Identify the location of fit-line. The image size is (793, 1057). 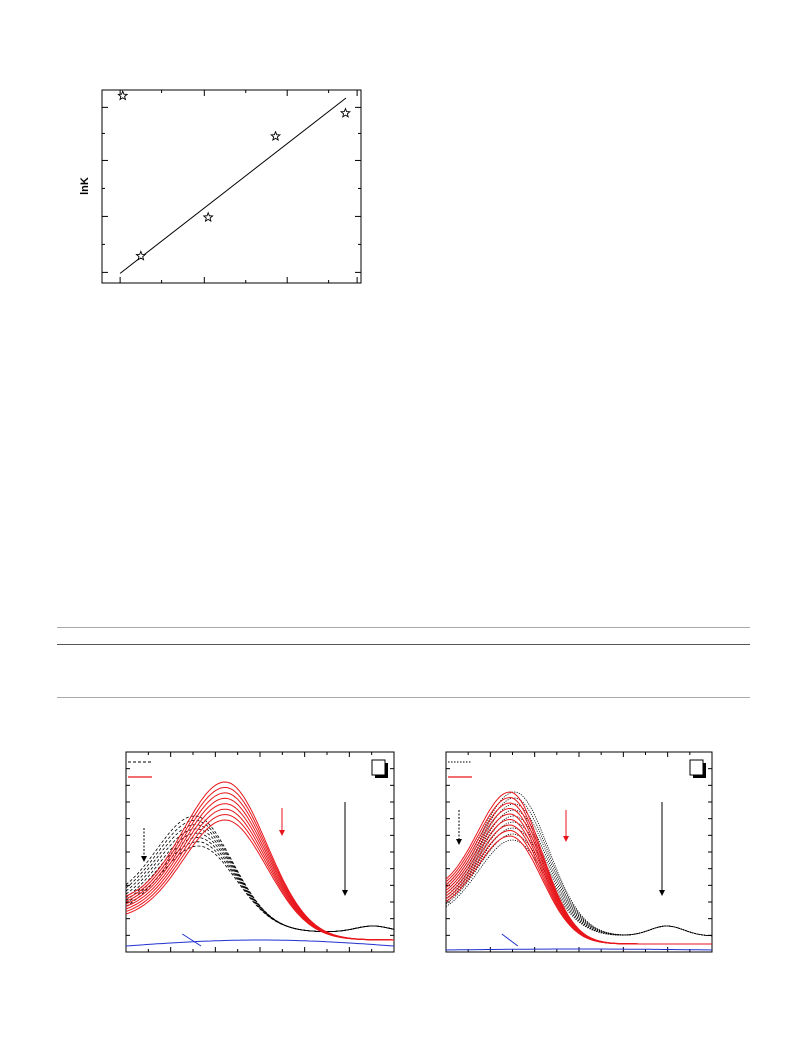
(233, 185).